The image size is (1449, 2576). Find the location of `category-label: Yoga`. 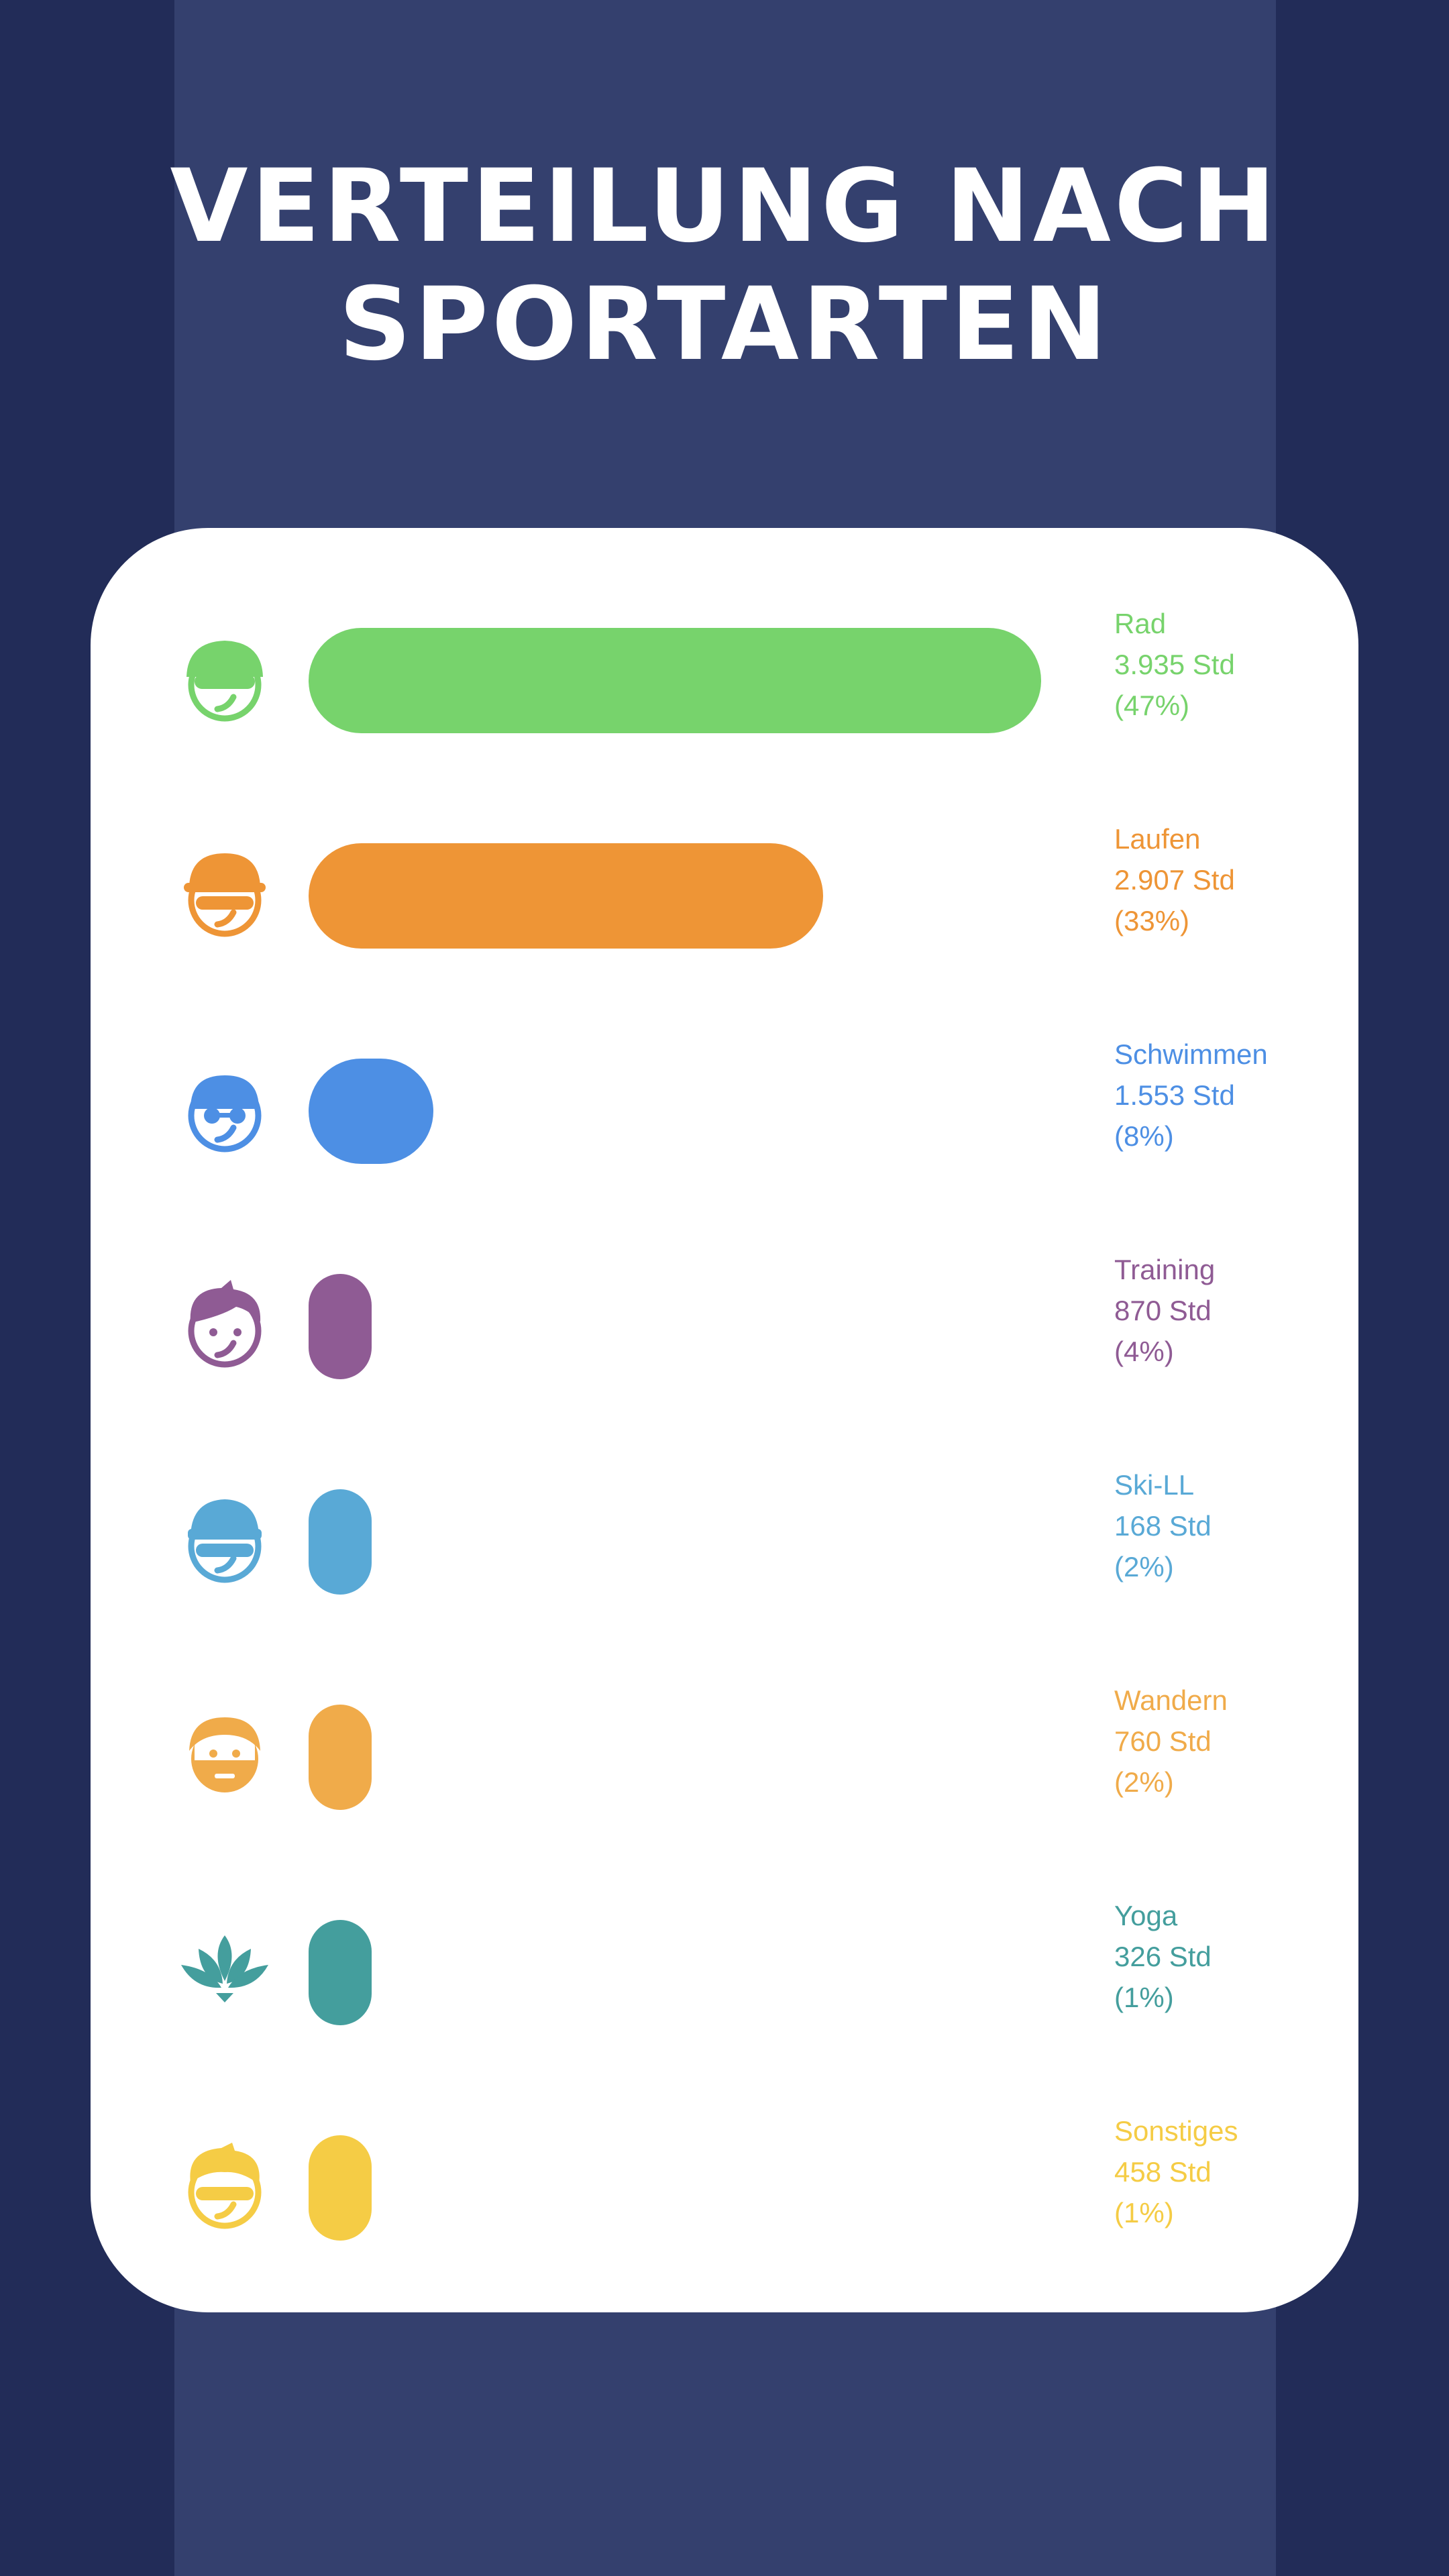

category-label: Yoga is located at coordinates (1146, 1915).